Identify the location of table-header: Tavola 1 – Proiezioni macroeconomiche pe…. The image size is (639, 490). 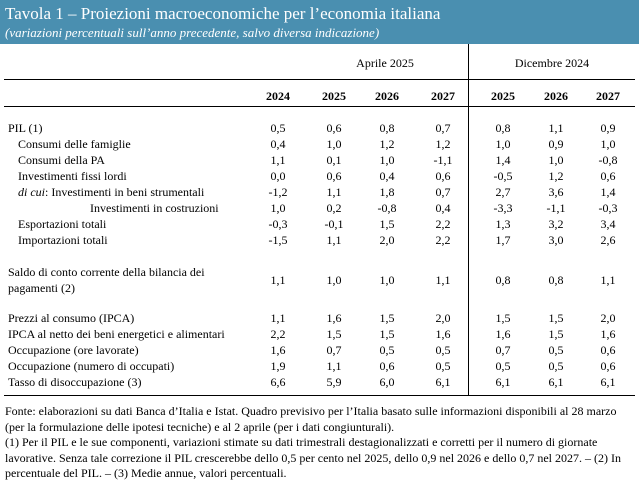
(319, 22).